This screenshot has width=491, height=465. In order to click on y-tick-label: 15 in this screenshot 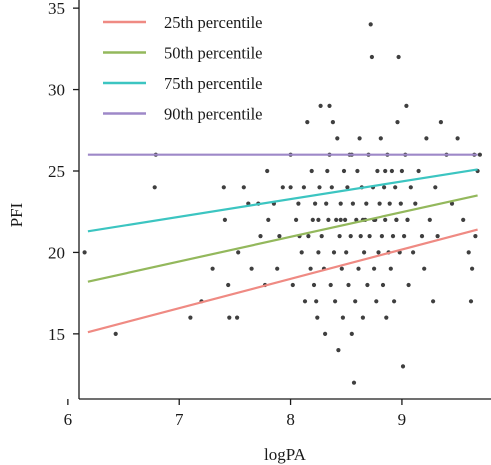, I will do `click(56, 334)`.